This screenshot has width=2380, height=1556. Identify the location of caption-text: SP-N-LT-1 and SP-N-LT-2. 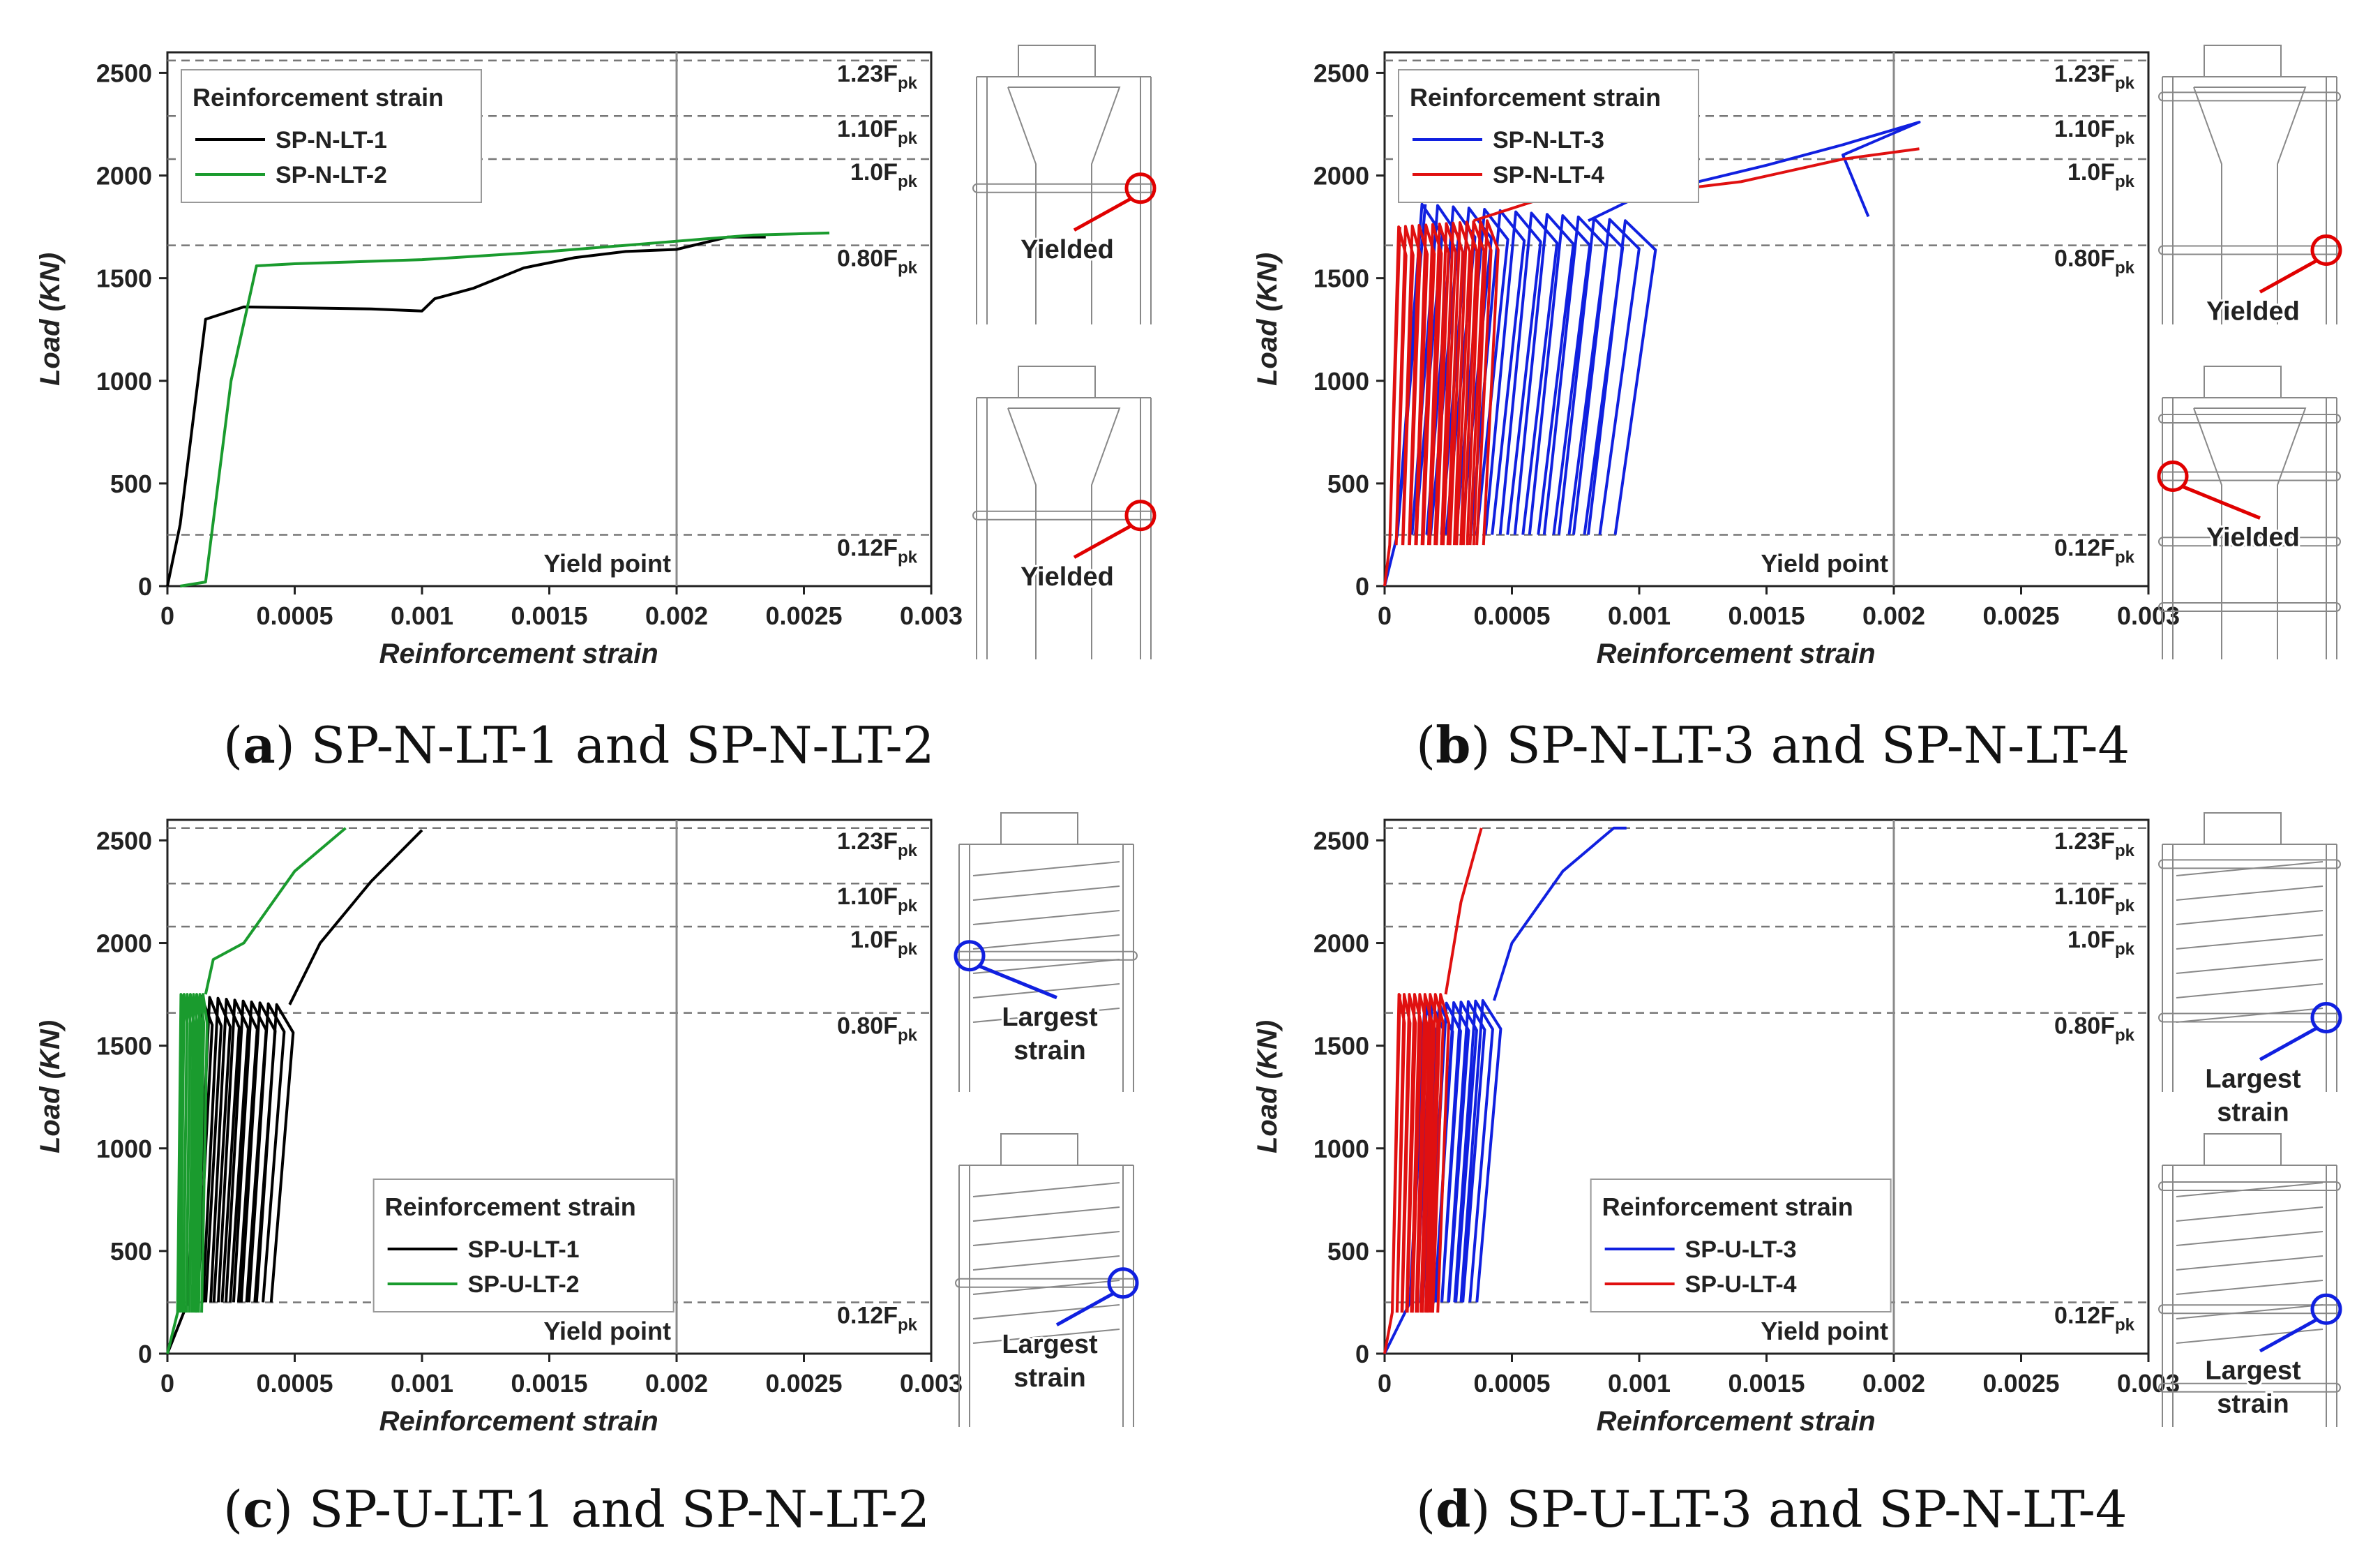
(622, 745).